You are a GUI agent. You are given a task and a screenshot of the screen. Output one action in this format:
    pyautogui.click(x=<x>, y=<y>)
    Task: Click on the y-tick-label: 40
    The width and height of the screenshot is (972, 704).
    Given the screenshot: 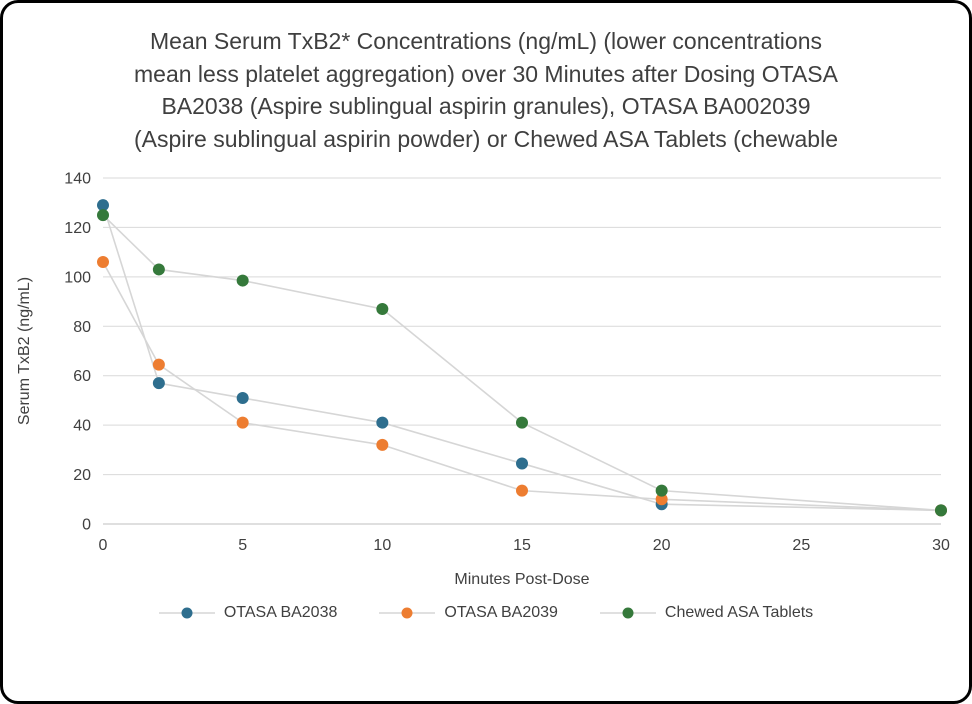 What is the action you would take?
    pyautogui.click(x=82, y=425)
    